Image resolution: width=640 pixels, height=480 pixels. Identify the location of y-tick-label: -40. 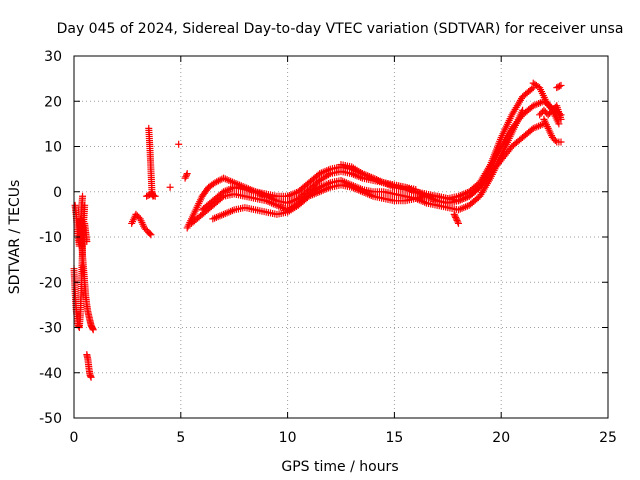
(50, 374).